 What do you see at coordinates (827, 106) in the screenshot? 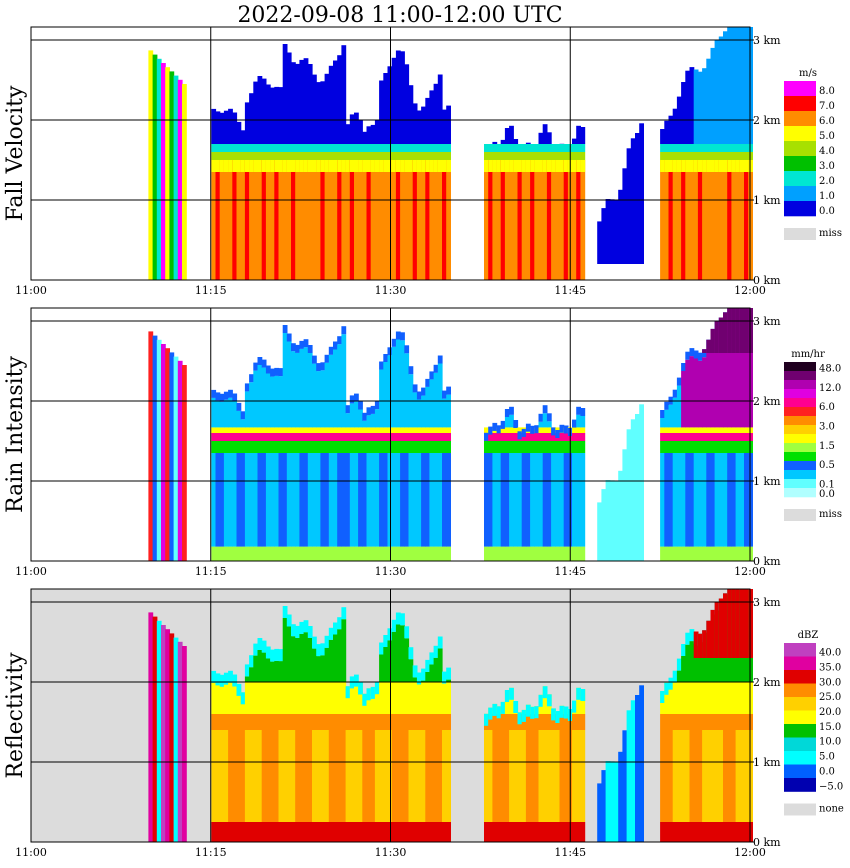
I see `colorbar-level-label: 7.0` at bounding box center [827, 106].